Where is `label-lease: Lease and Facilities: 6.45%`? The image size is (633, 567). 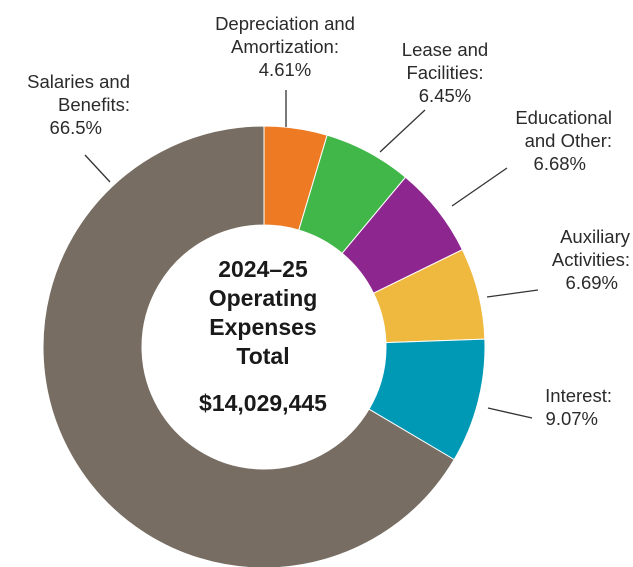
label-lease: Lease and Facilities: 6.45% is located at coordinates (445, 72).